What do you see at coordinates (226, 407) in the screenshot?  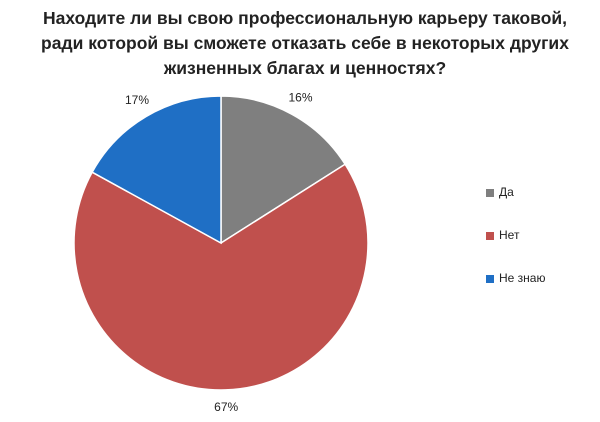 I see `data-label: 67%` at bounding box center [226, 407].